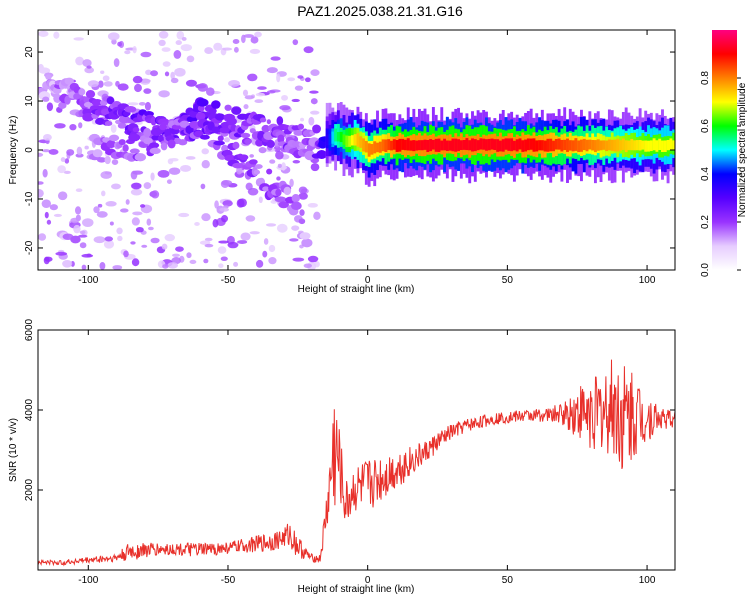 Image resolution: width=750 pixels, height=600 pixels. What do you see at coordinates (29, 52) in the screenshot?
I see `spectrogram-y-tick-label: 20` at bounding box center [29, 52].